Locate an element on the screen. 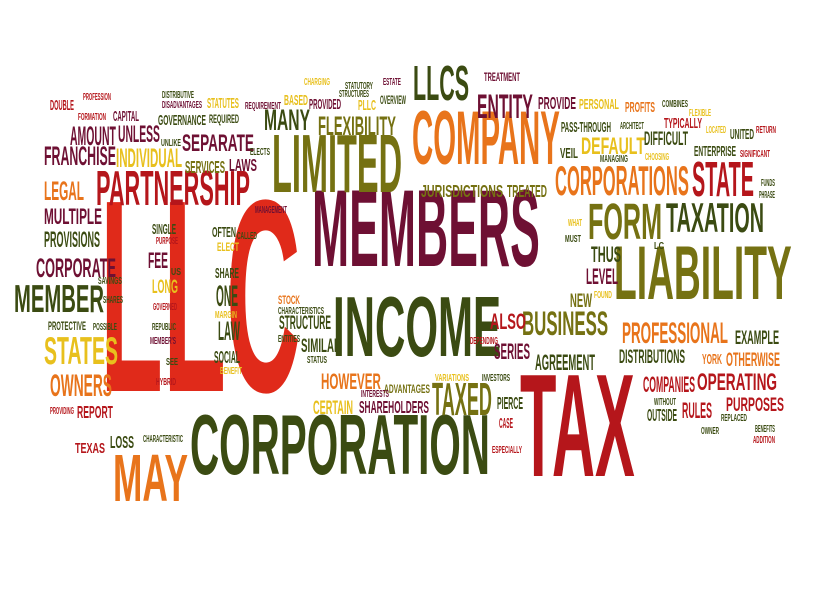 The height and width of the screenshot is (590, 814). word-us: US is located at coordinates (176, 273).